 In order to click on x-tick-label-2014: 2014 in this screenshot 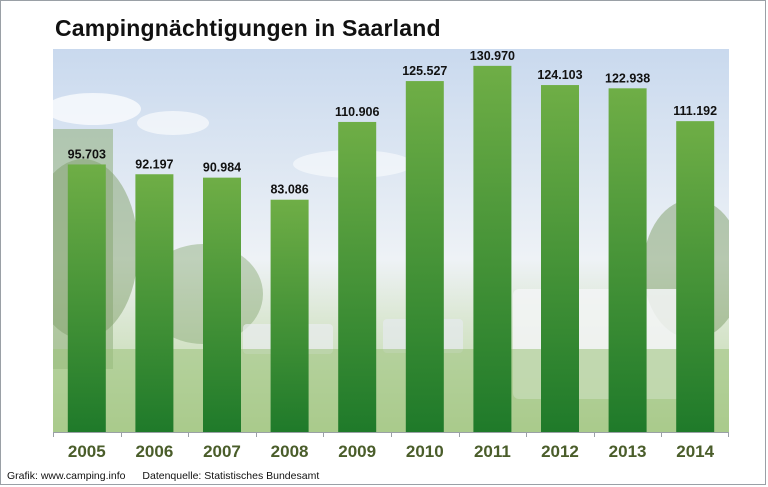, I will do `click(695, 451)`.